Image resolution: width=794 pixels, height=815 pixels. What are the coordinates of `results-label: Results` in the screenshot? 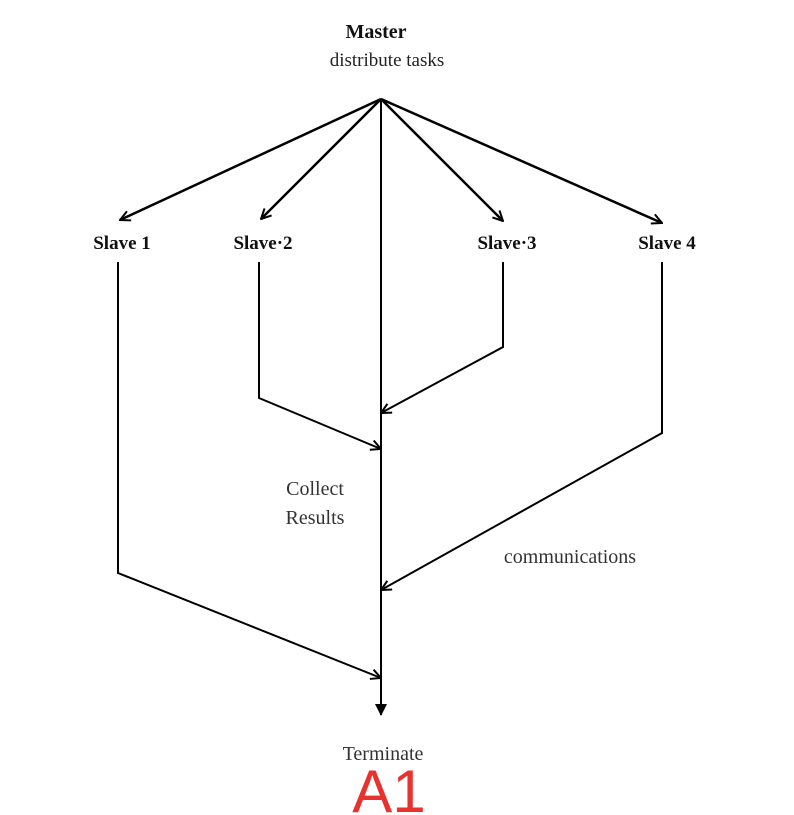 It's located at (315, 518).